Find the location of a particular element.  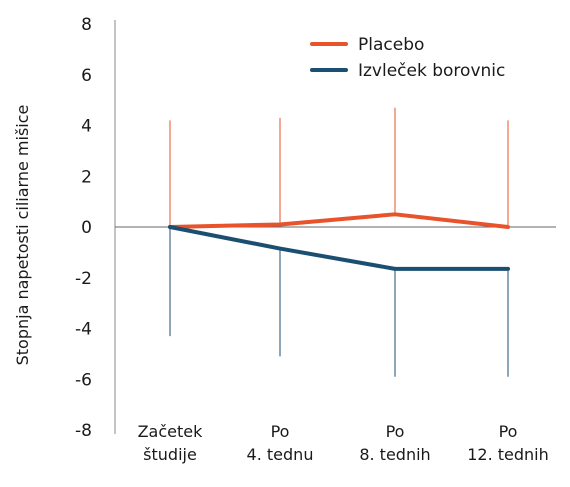

y-tick-label: 0 is located at coordinates (86, 228).